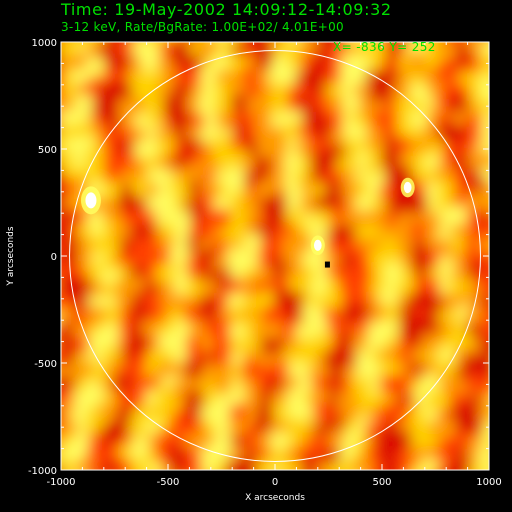  Describe the element at coordinates (247, 222) in the screenshot. I see `source-layer` at that location.